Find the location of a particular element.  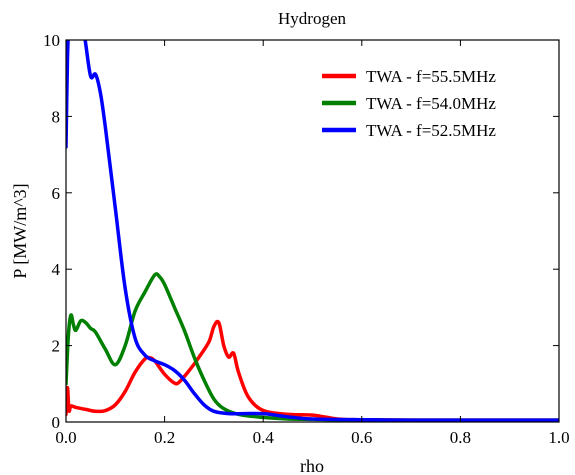

y-tick-label: 2 is located at coordinates (56, 346).